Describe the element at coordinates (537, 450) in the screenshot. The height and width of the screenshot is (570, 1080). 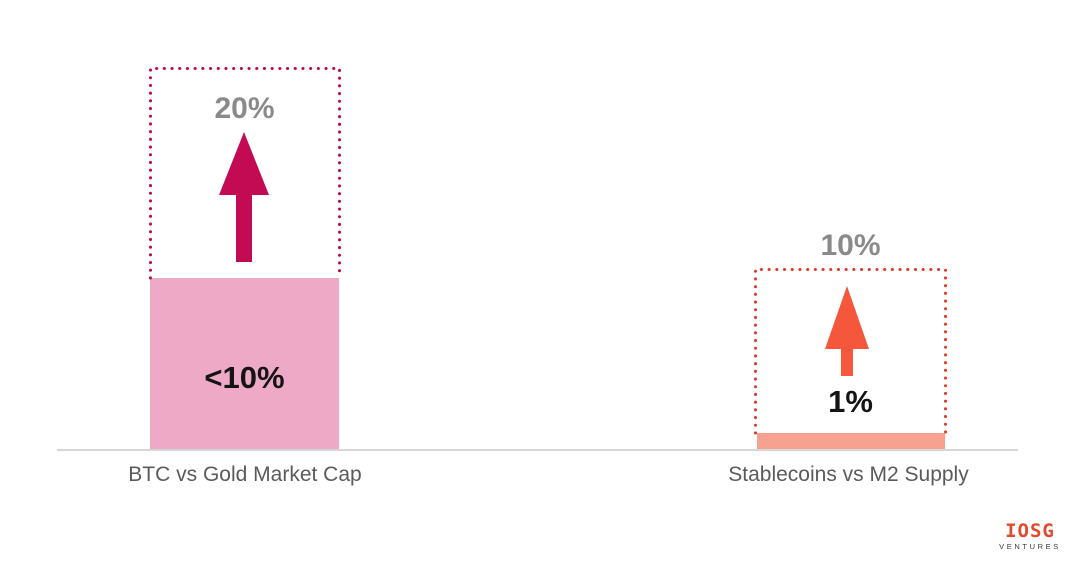
I see `x-axis-line` at that location.